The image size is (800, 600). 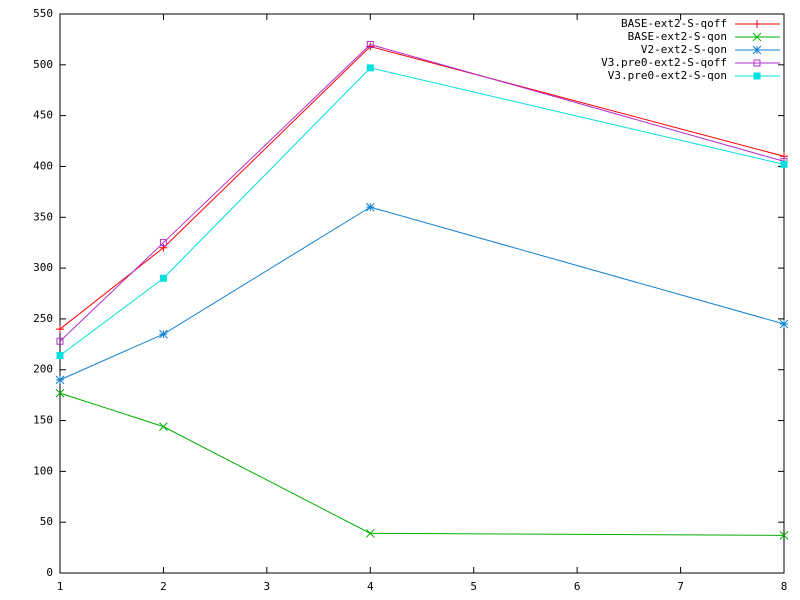 What do you see at coordinates (163, 586) in the screenshot?
I see `x-tick-label: 2` at bounding box center [163, 586].